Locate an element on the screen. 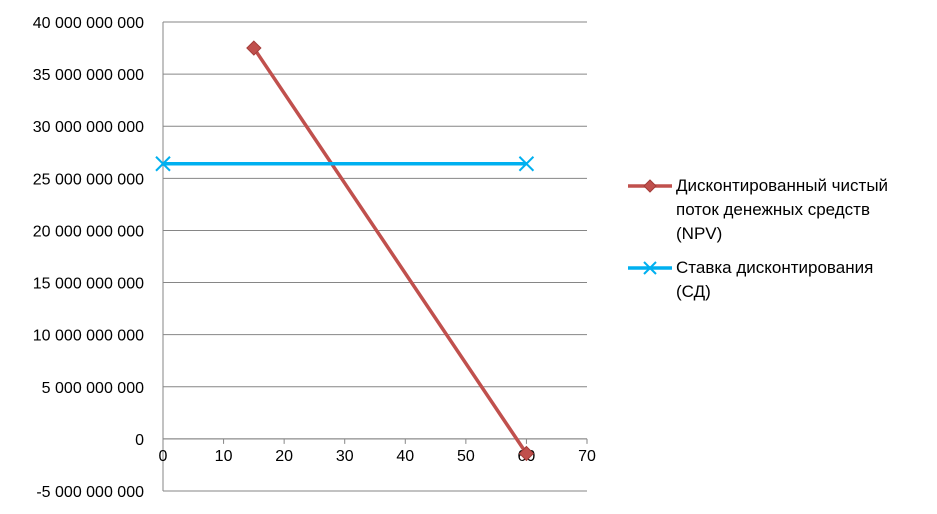 The image size is (937, 514). y-tick-label: 0 is located at coordinates (139, 440).